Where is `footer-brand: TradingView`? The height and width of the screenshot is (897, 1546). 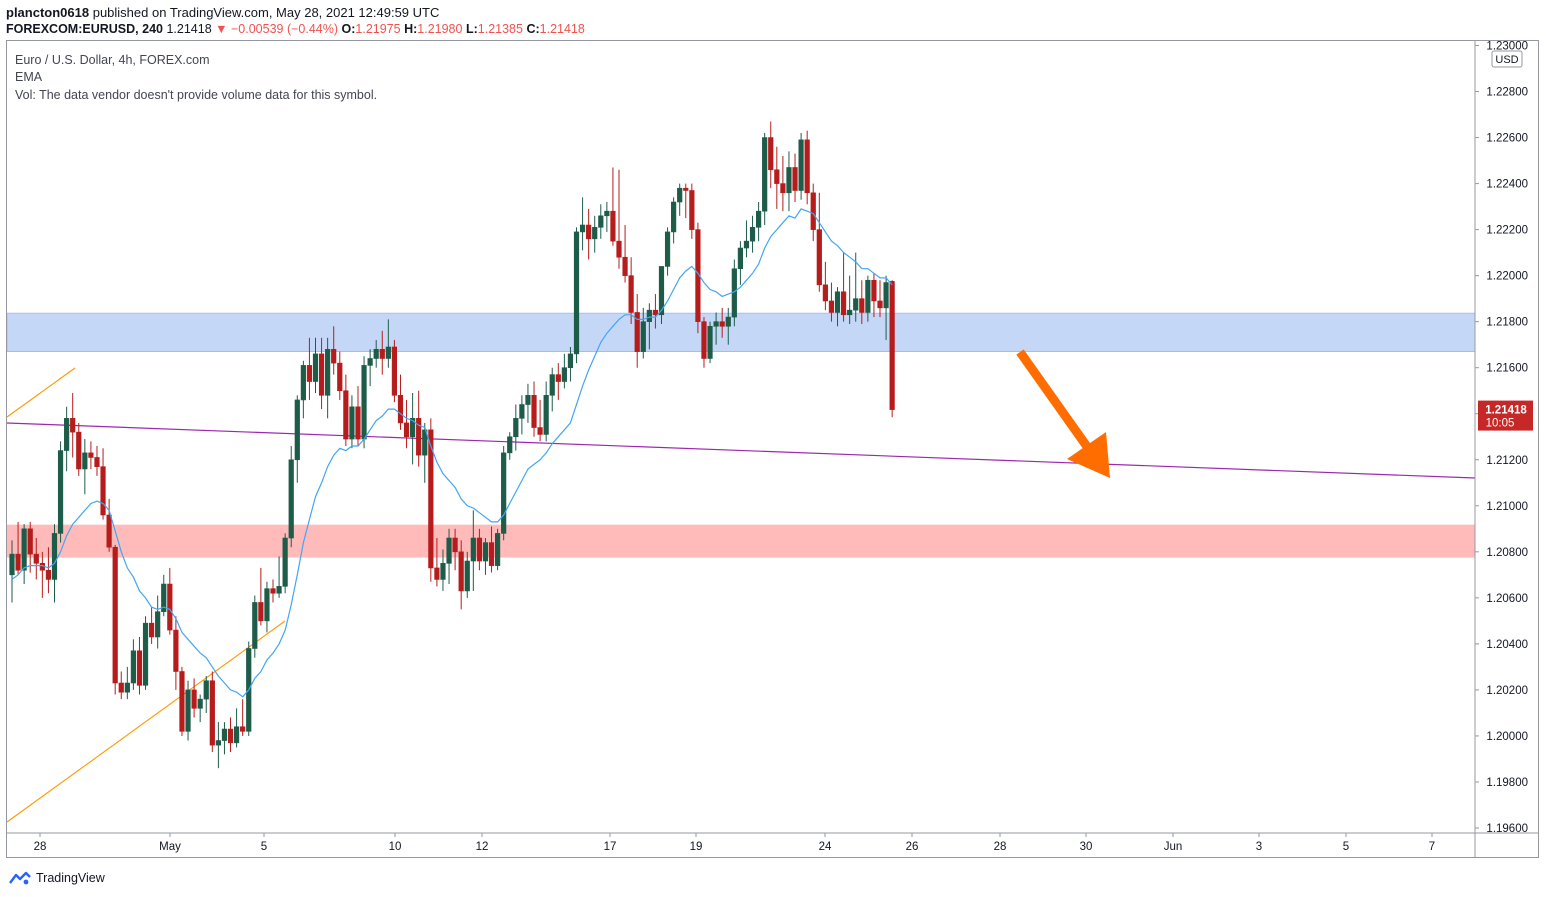
footer-brand: TradingView is located at coordinates (70, 878).